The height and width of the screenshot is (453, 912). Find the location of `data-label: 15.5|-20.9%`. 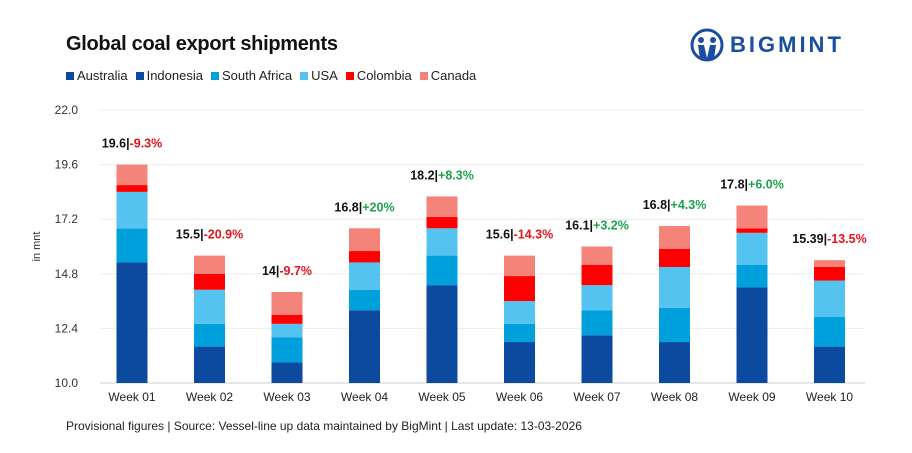

data-label: 15.5|-20.9% is located at coordinates (209, 235).